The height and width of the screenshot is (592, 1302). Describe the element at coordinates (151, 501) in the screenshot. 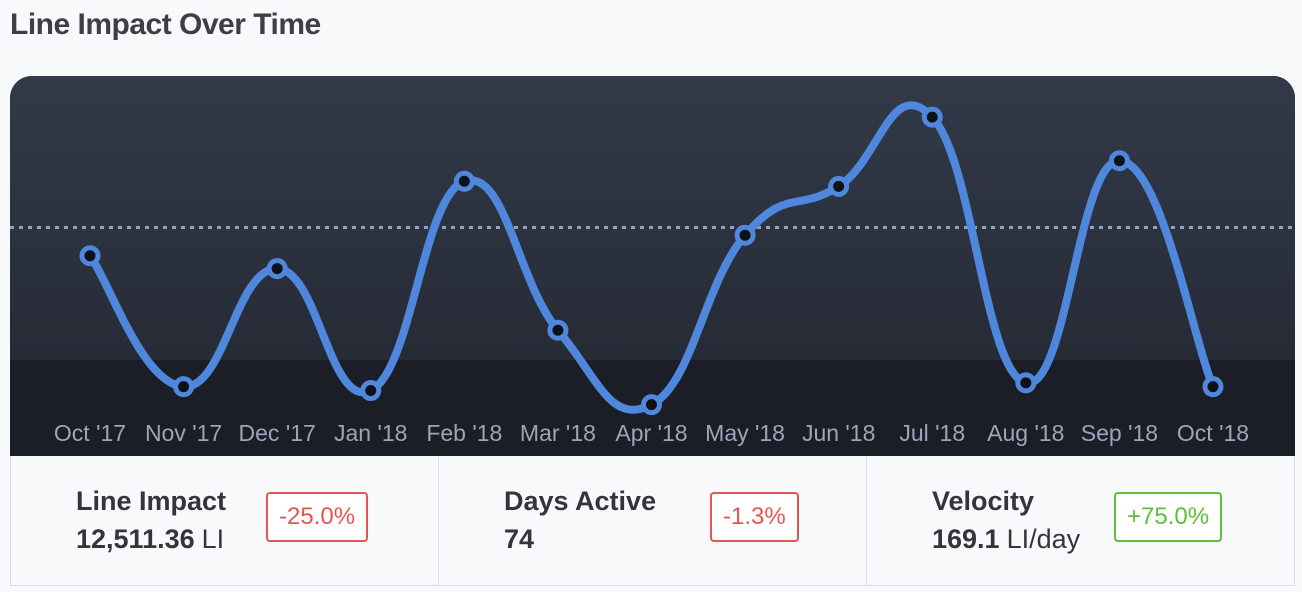

I see `stat-label: Line Impact` at that location.